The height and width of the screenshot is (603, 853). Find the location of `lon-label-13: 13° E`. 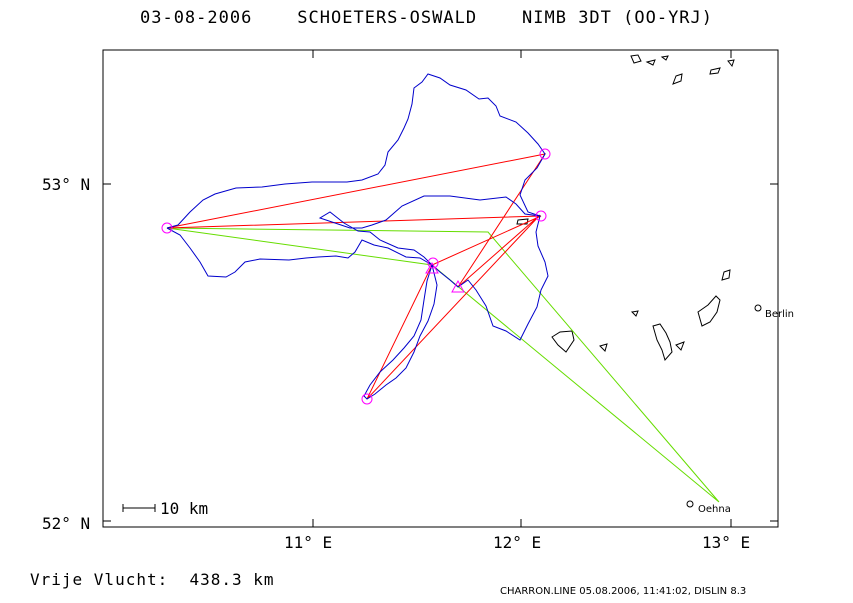

lon-label-13: 13° E is located at coordinates (726, 542).